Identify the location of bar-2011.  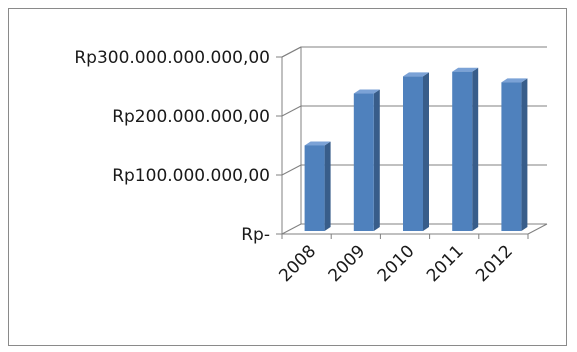
(465, 149).